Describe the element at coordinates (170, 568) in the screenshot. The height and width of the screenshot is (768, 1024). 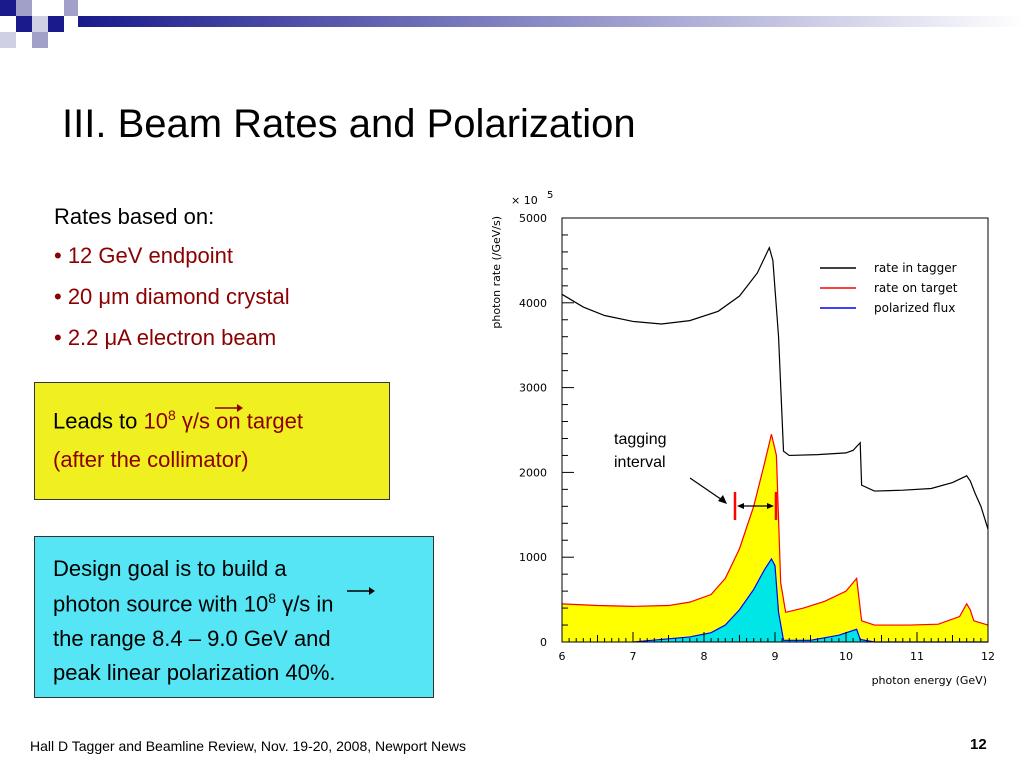
I see `goal-line-1: Design goal is to build a` at that location.